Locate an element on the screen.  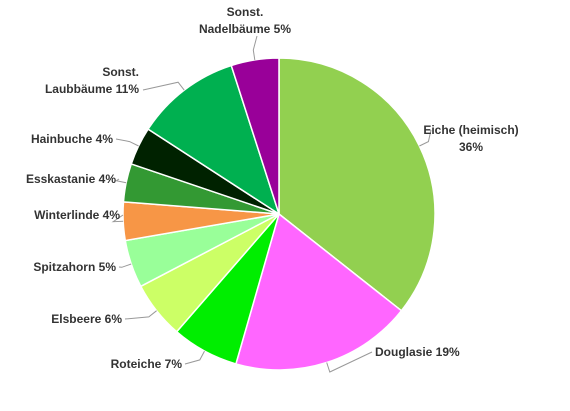
slice-label: Sonst. Nadelbäume 5% is located at coordinates (245, 20).